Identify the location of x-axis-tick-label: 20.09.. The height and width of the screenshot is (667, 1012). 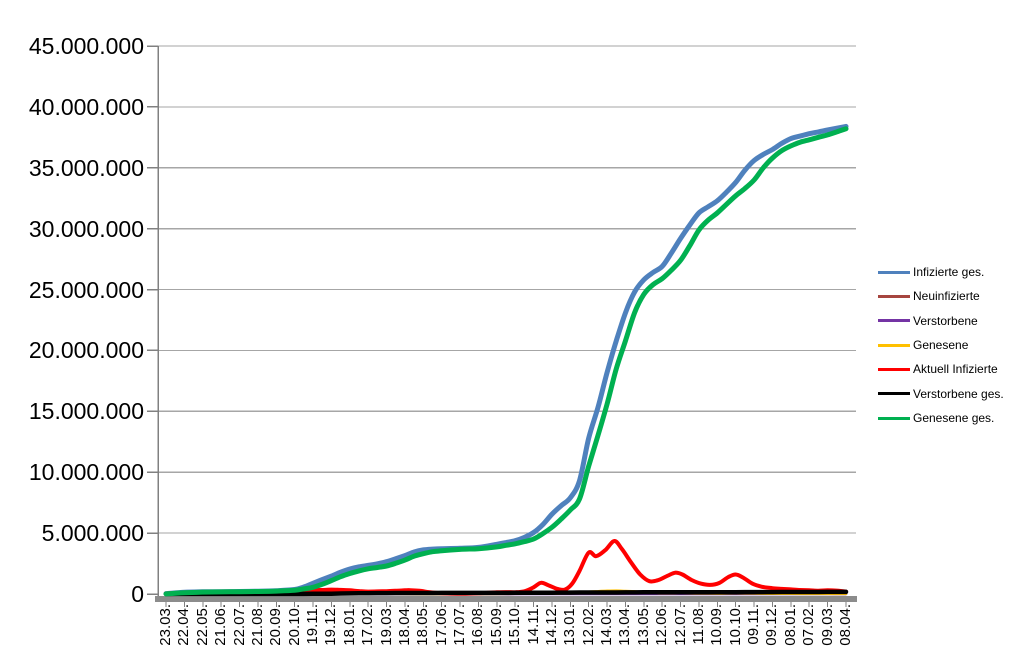
(276, 625).